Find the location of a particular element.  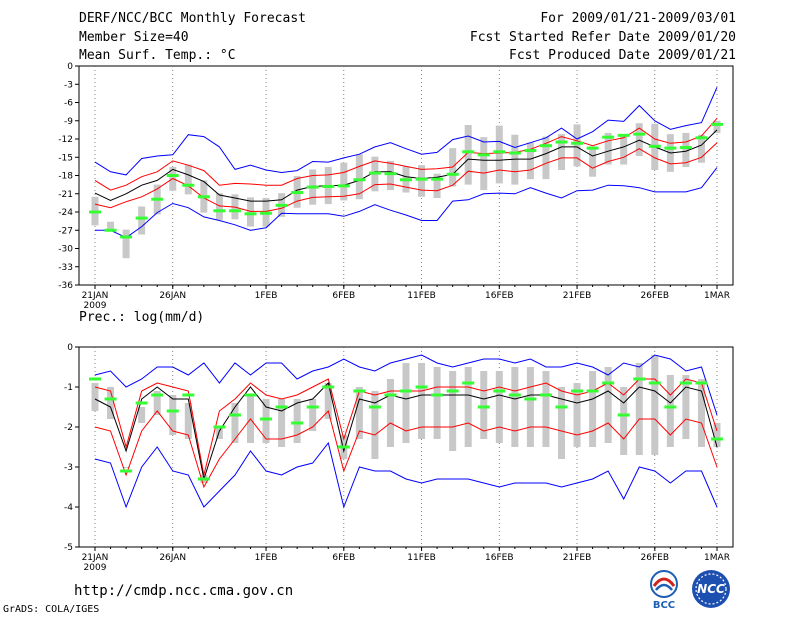

y-tick-label: -24 is located at coordinates (65, 213).